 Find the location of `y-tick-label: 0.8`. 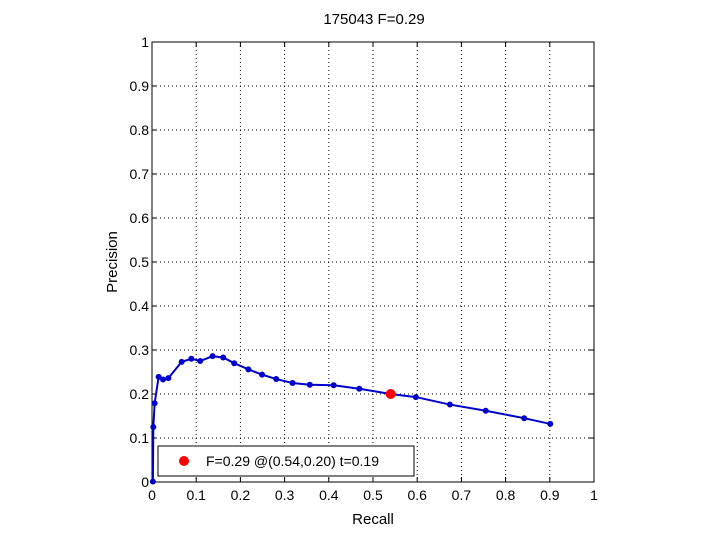

y-tick-label: 0.8 is located at coordinates (140, 130).